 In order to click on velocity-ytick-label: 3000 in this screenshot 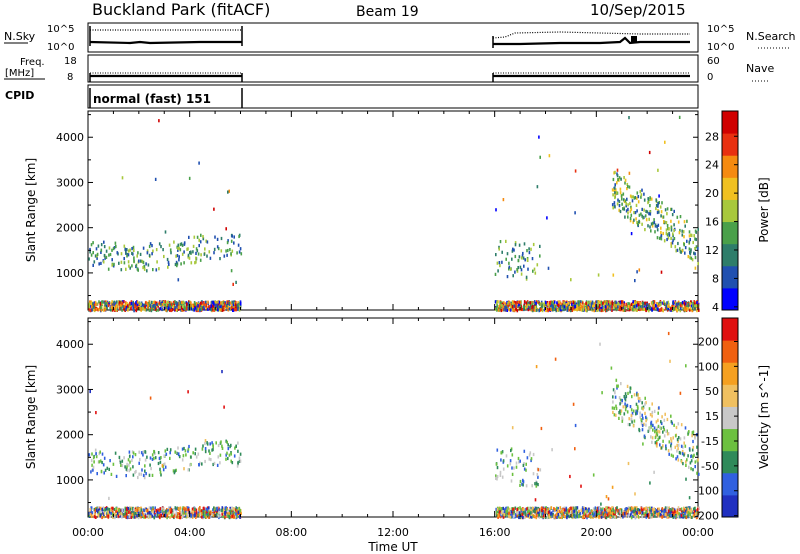, I will do `click(70, 389)`.